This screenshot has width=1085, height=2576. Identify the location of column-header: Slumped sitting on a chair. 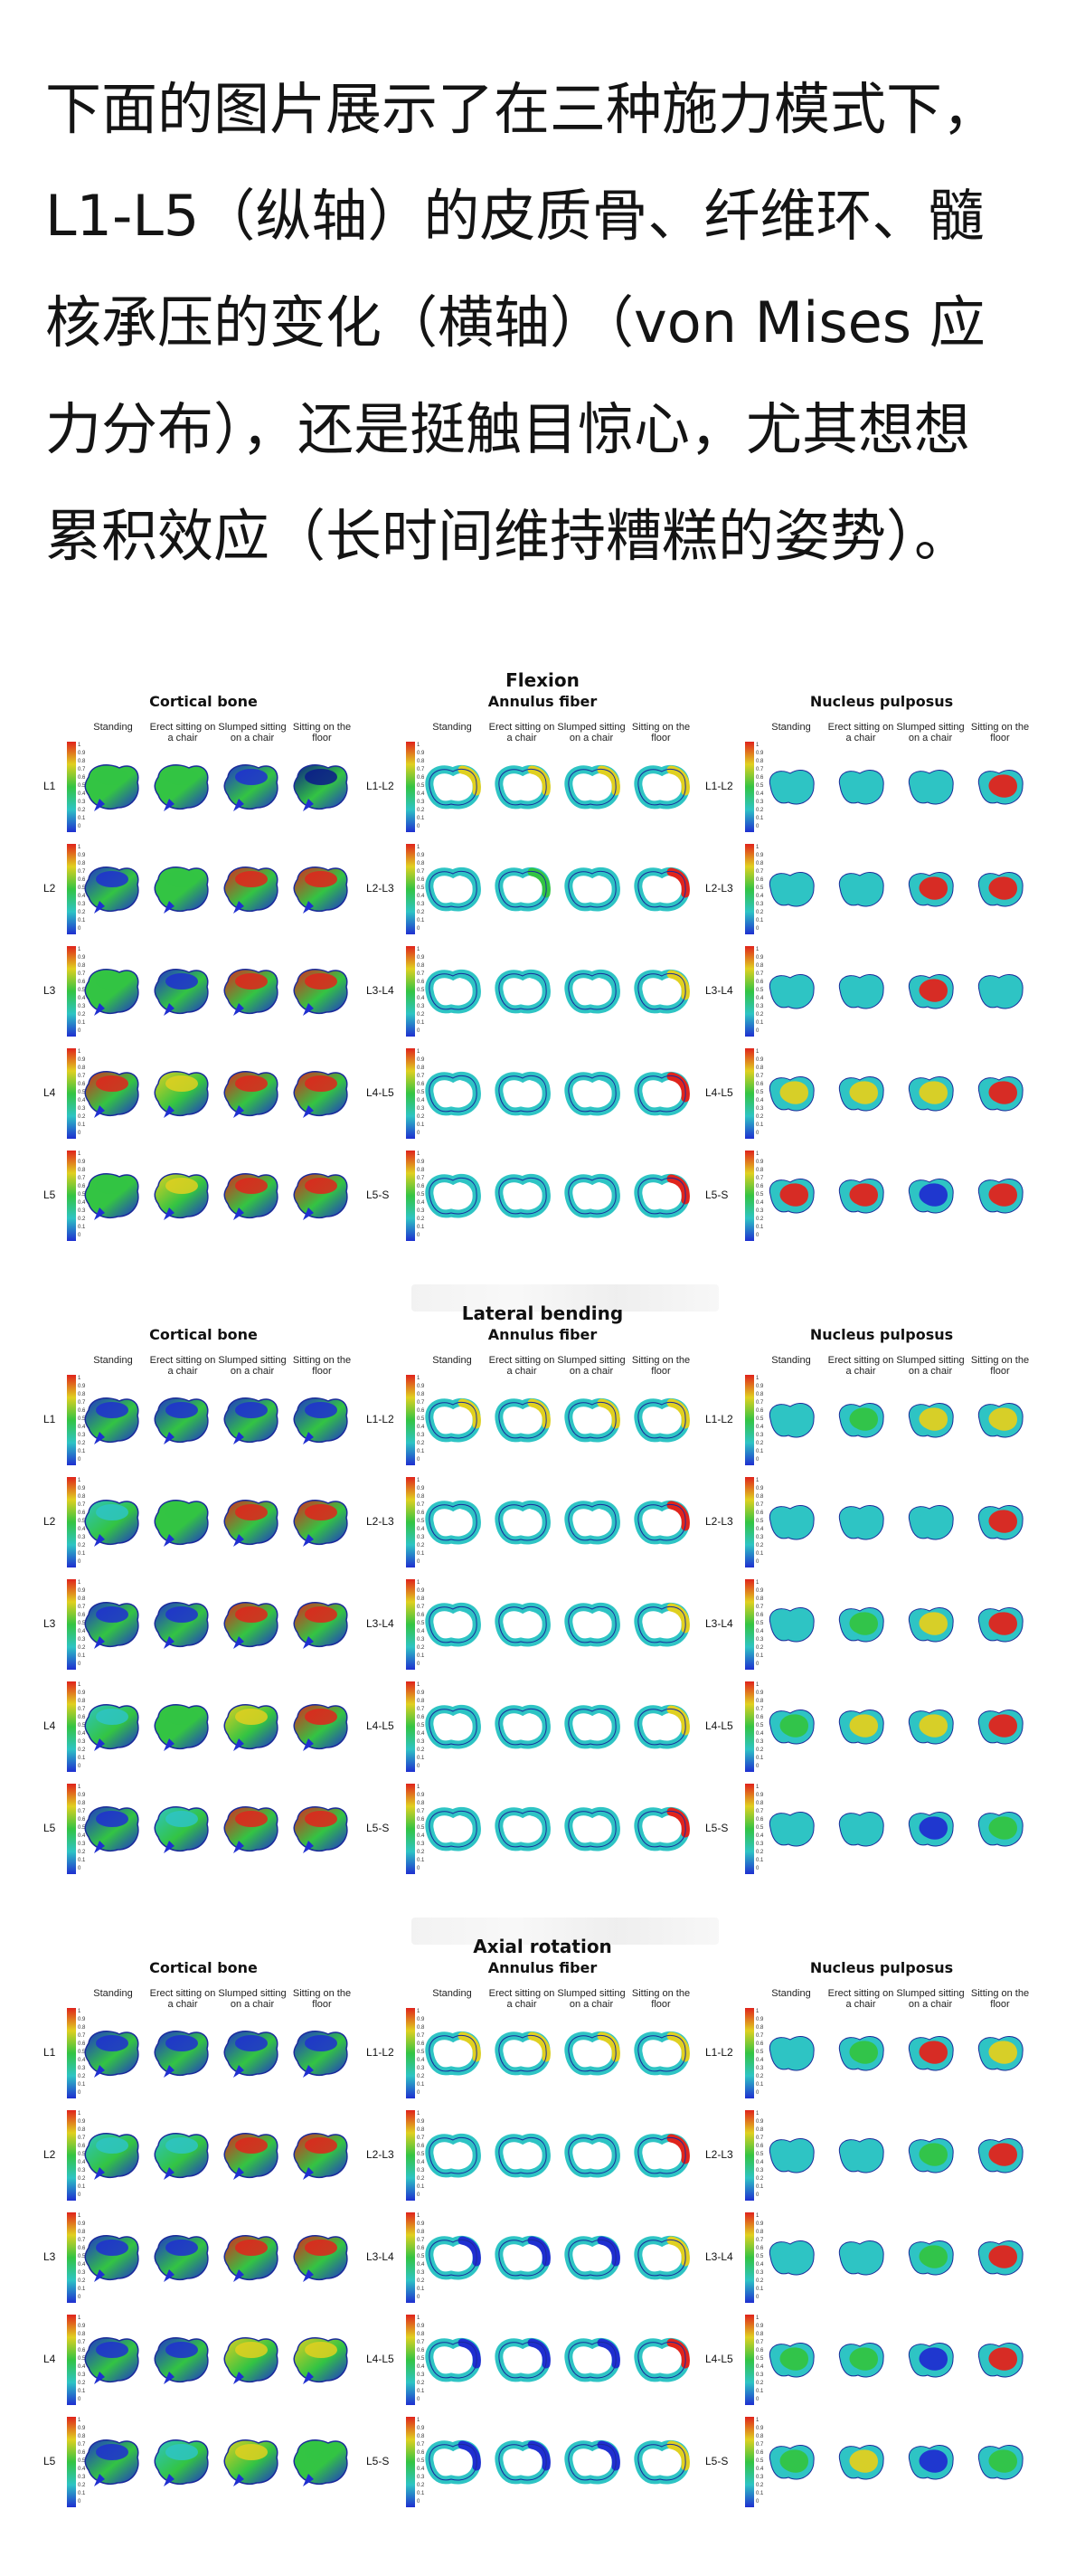
(591, 1999).